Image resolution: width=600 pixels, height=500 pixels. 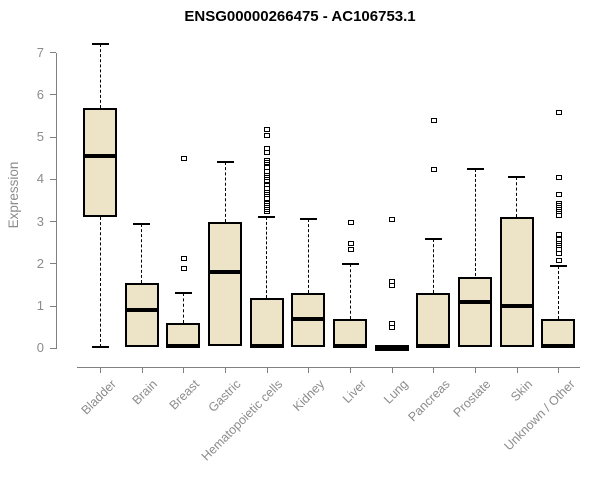 I want to click on box-skin, so click(x=516, y=282).